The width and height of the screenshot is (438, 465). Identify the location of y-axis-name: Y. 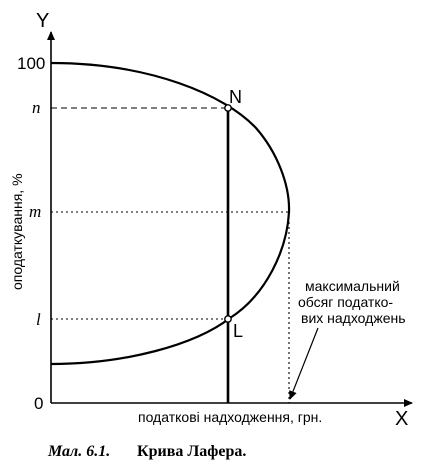
(42, 21).